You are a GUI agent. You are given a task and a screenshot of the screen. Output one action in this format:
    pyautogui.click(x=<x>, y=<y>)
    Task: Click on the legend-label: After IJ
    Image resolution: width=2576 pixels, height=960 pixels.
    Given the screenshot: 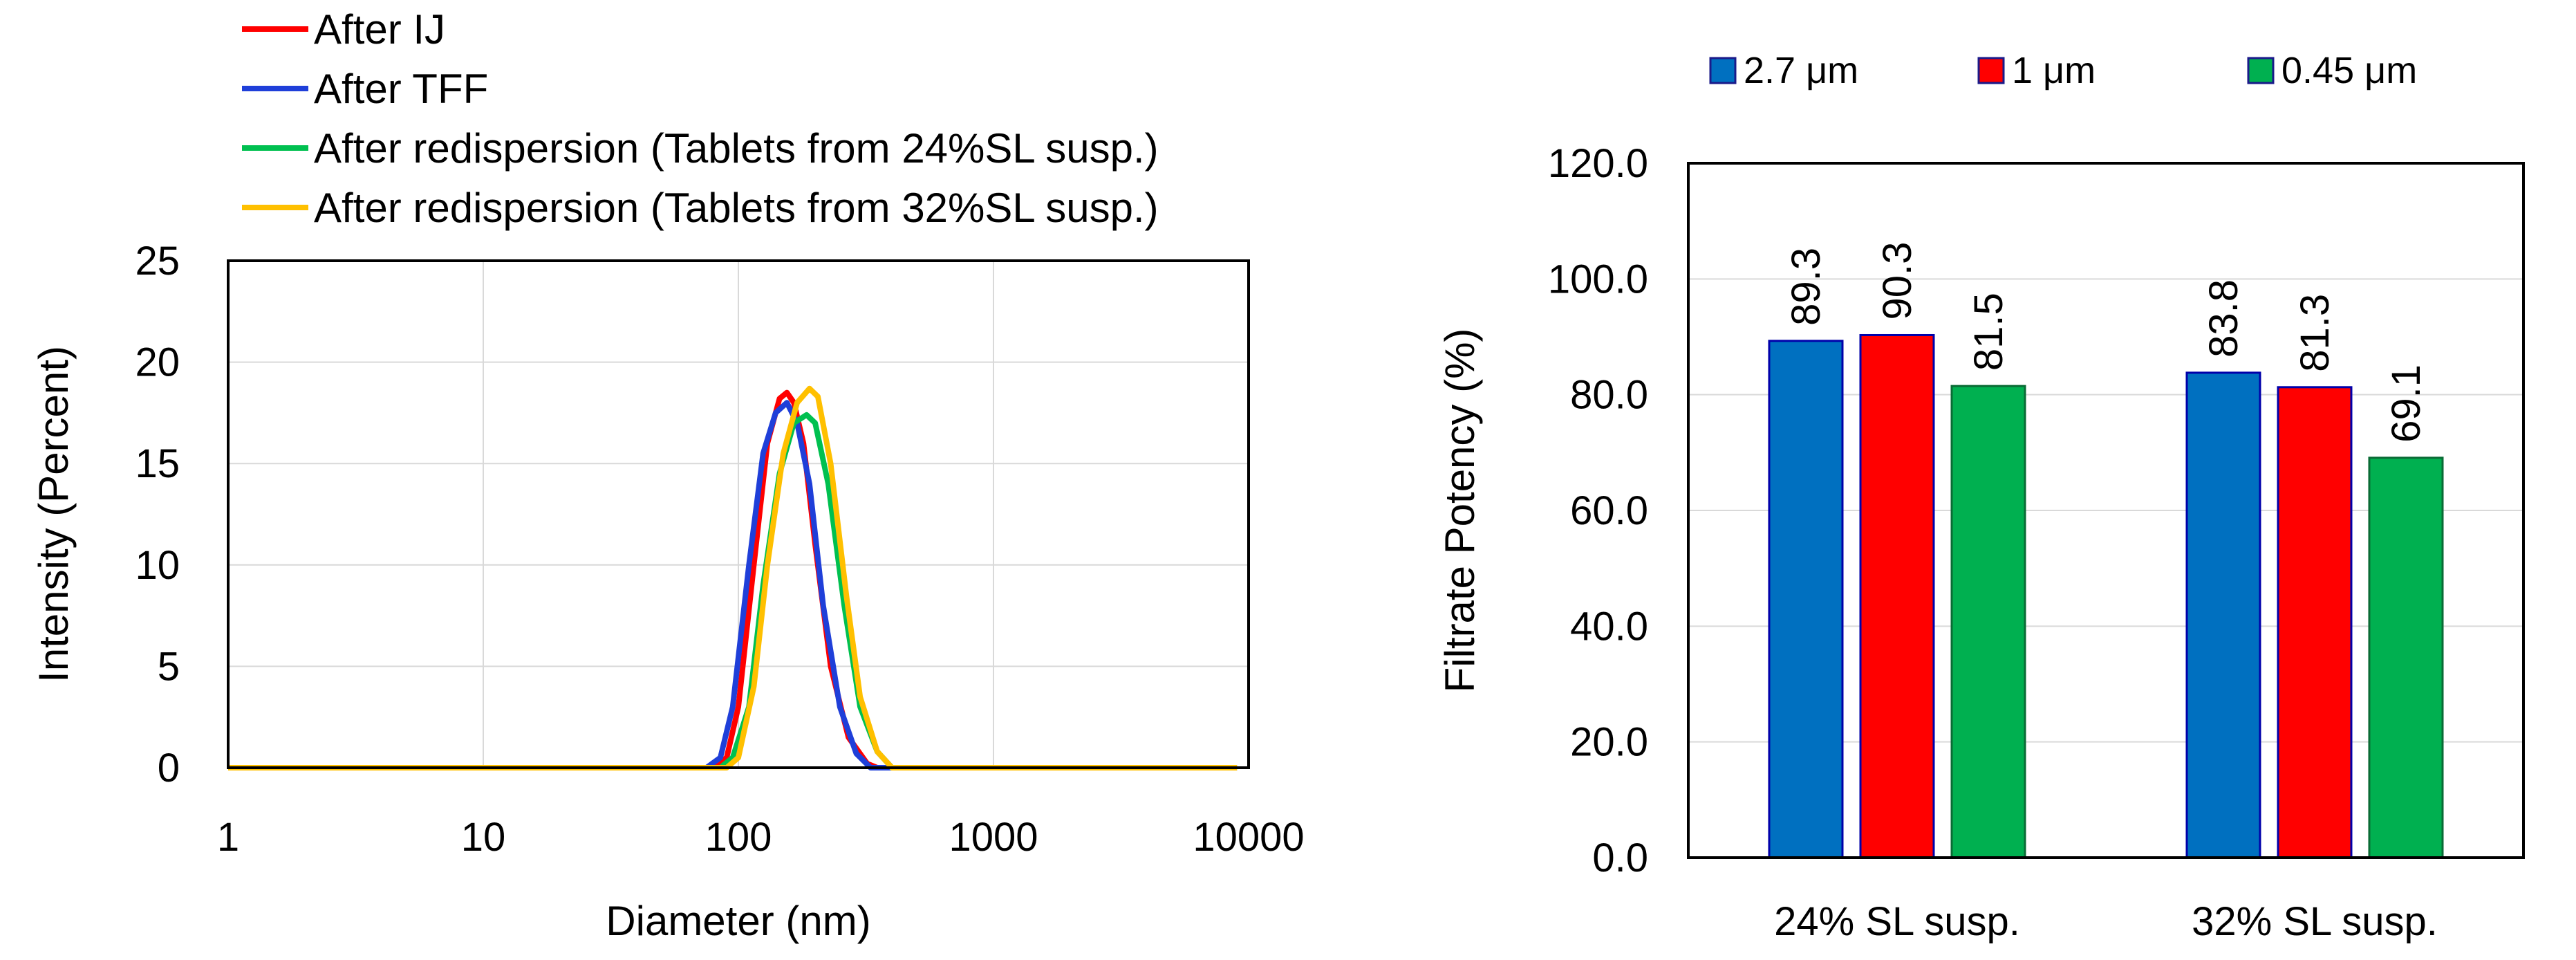 What is the action you would take?
    pyautogui.click(x=379, y=29)
    